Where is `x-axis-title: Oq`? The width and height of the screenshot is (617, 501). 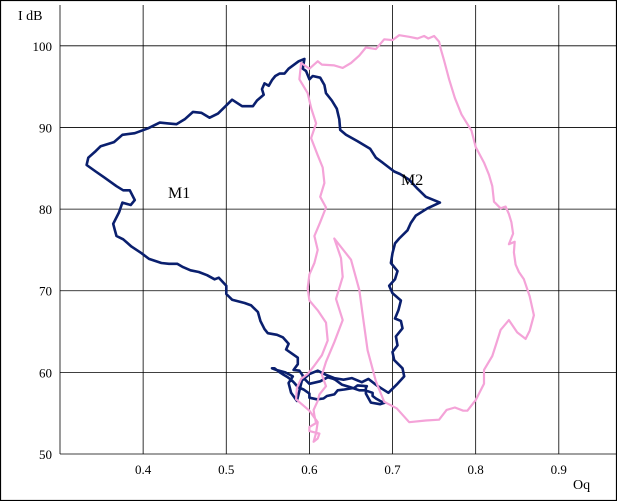
x-axis-title: Oq is located at coordinates (581, 485).